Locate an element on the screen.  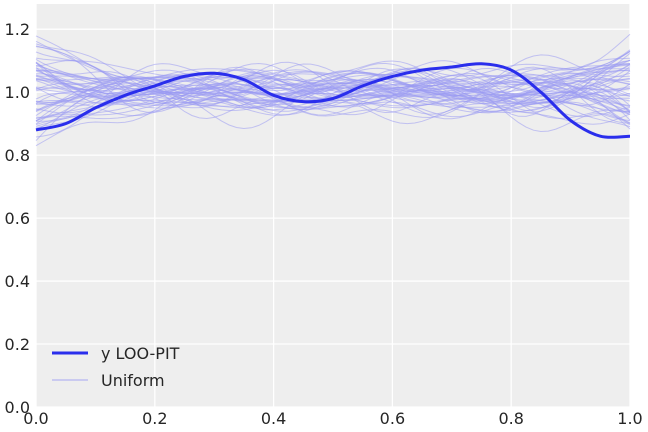
x-tick-label: 0.2 is located at coordinates (154, 418).